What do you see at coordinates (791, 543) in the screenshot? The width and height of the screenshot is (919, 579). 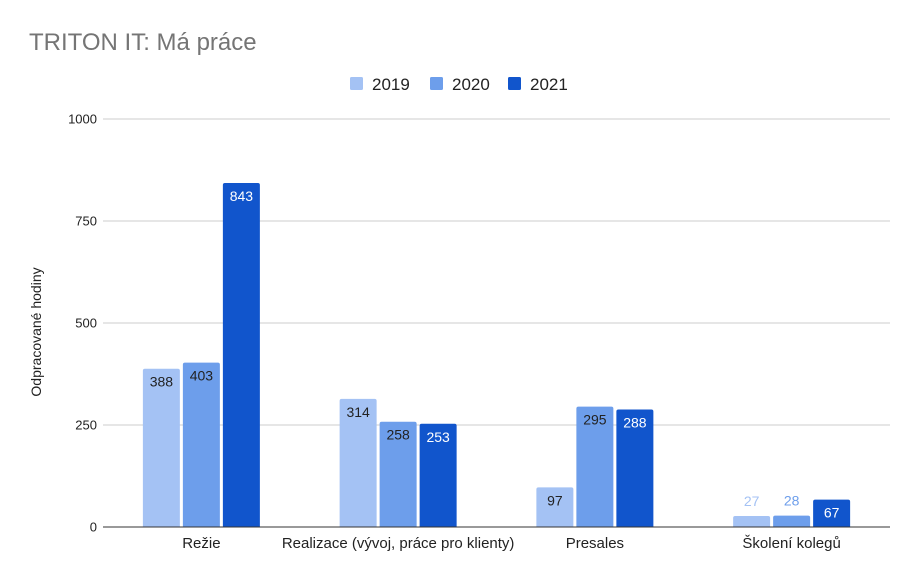 I see `category-label: Školení kolegů` at bounding box center [791, 543].